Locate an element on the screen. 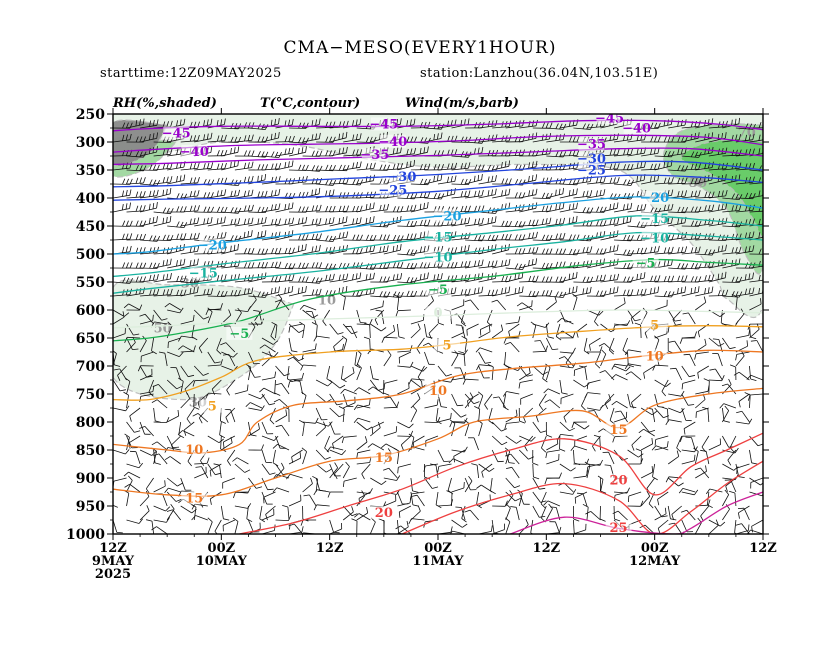 This screenshot has height=649, width=840. y-tick-label: 650 is located at coordinates (90, 339).